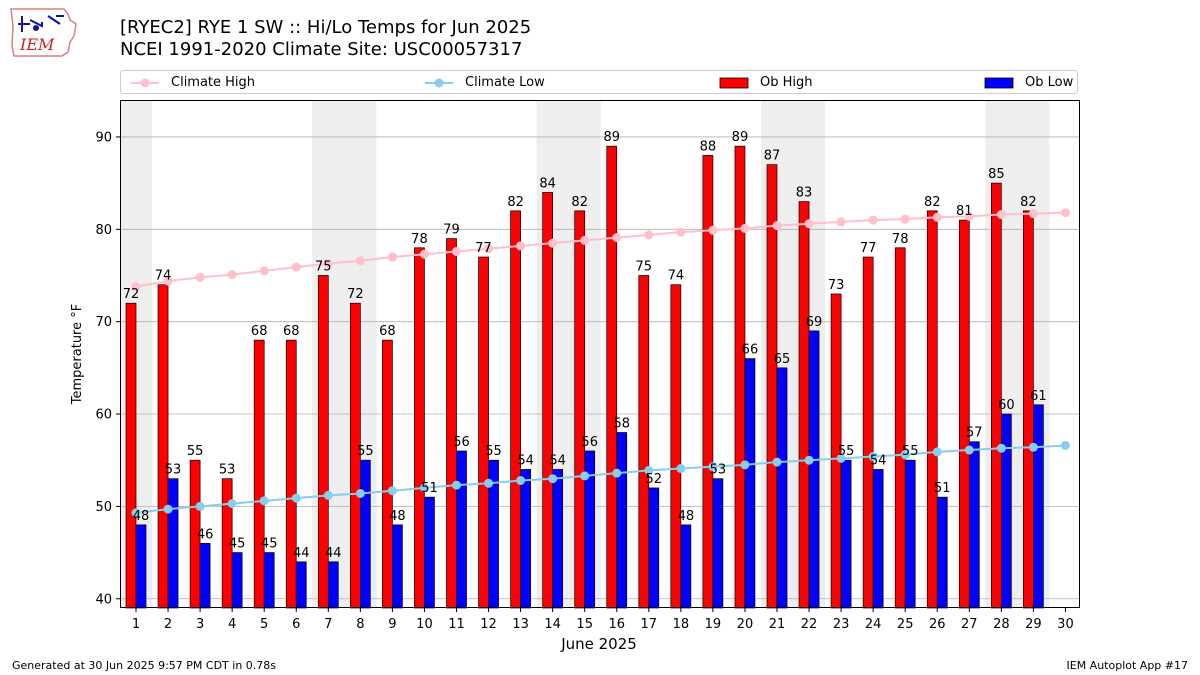  Describe the element at coordinates (397, 516) in the screenshot. I see `ob-low-label-day-9: 48` at that location.